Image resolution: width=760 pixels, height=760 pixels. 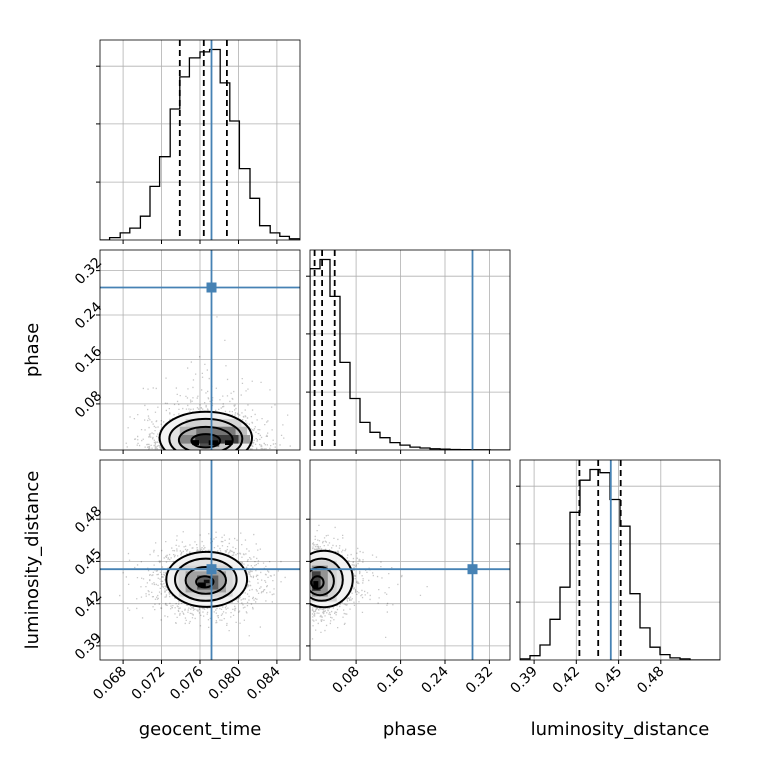 What do you see at coordinates (264, 683) in the screenshot?
I see `xtick-label-geocent_time-4: 0.084` at bounding box center [264, 683].